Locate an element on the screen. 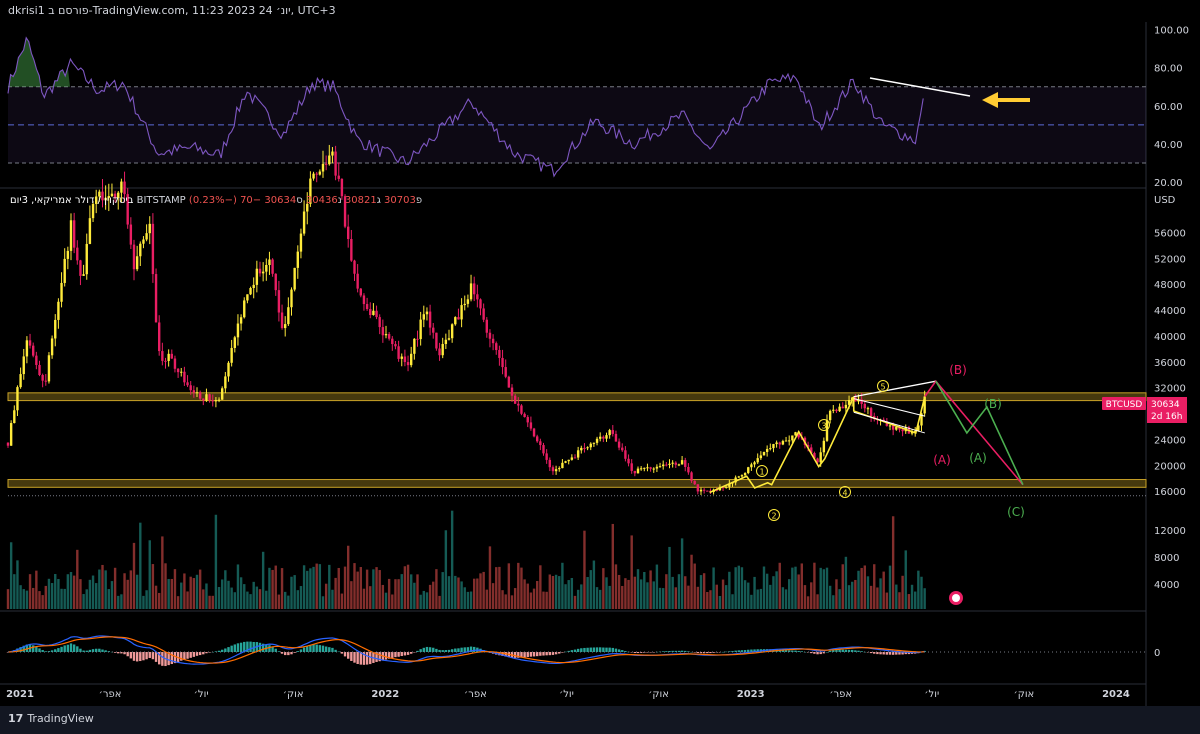 The height and width of the screenshot is (734, 1200). price-axis-label: 4000 is located at coordinates (1166, 585).